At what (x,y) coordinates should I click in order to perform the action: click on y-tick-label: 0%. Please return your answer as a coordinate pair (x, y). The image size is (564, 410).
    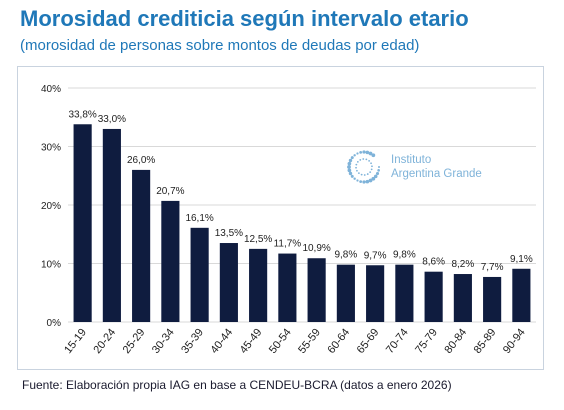
    Looking at the image, I should click on (54, 323).